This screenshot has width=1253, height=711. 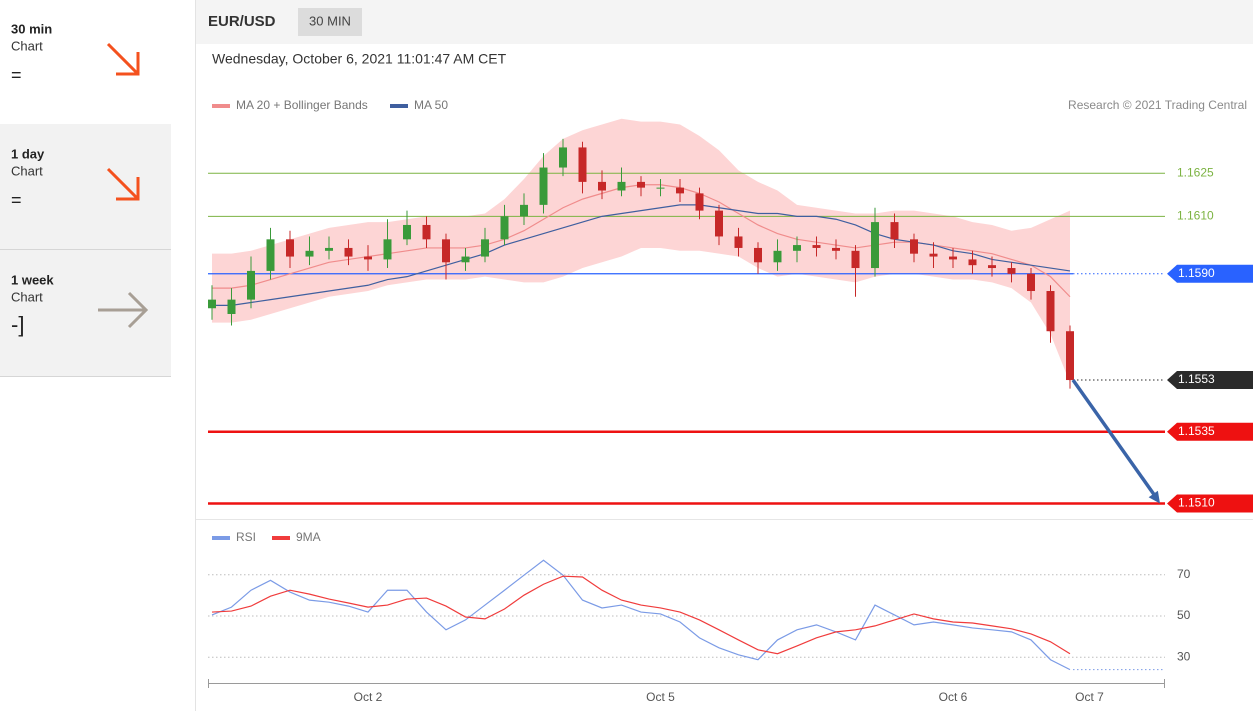 What do you see at coordinates (242, 21) in the screenshot?
I see `symbol: EUR/USD` at bounding box center [242, 21].